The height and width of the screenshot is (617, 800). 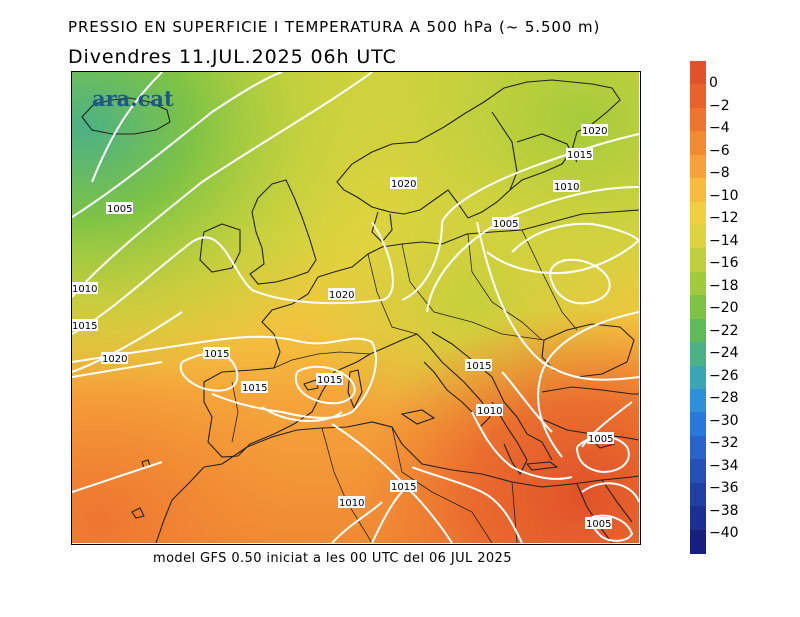 What do you see at coordinates (724, 488) in the screenshot?
I see `scale-label: −36` at bounding box center [724, 488].